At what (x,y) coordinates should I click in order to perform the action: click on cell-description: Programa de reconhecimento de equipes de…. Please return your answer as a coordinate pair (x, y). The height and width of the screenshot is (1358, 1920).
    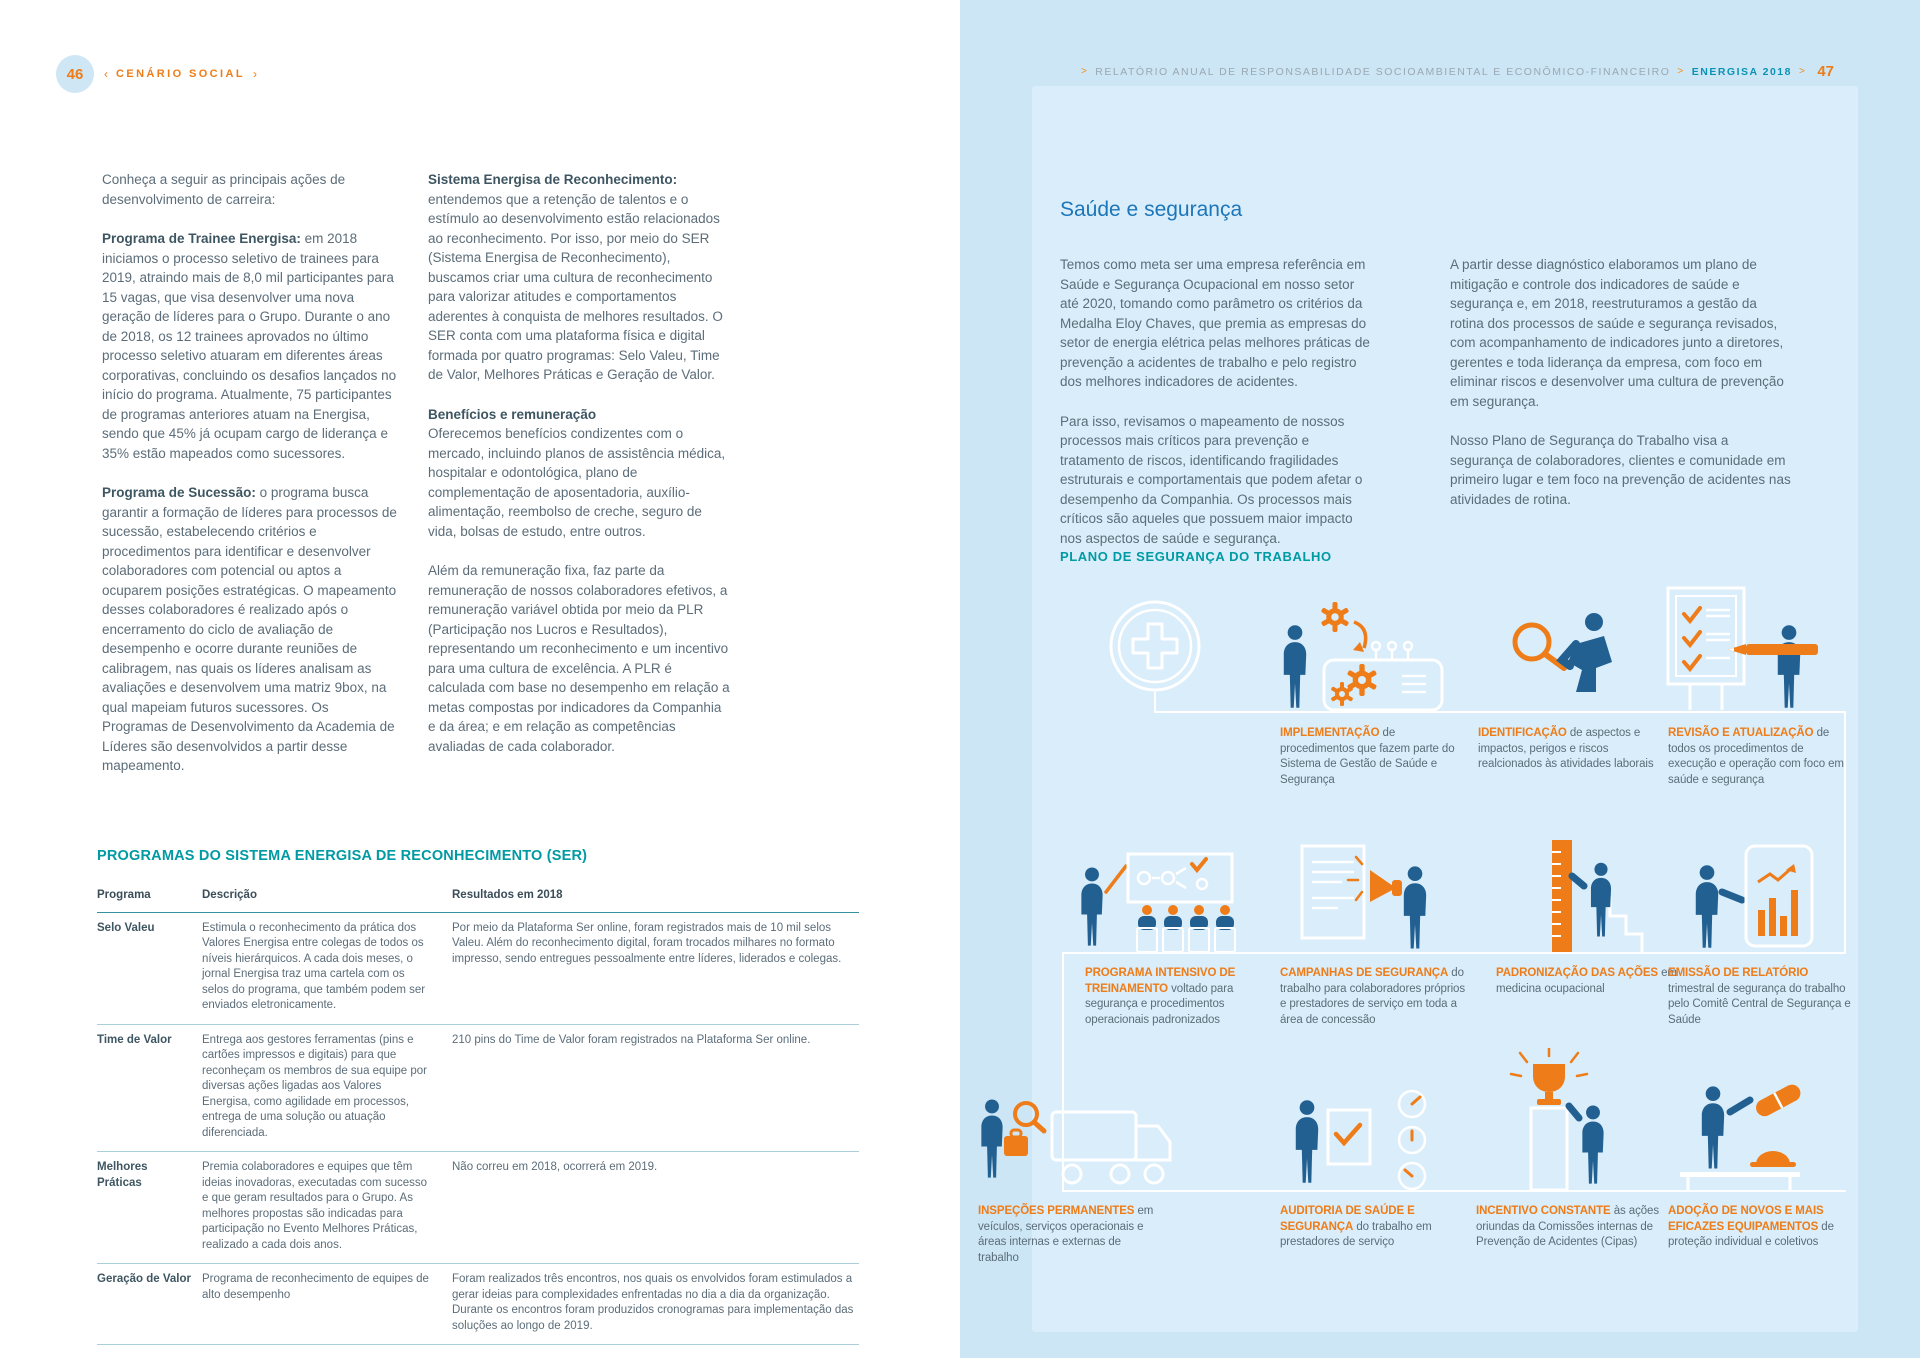
    Looking at the image, I should click on (315, 1287).